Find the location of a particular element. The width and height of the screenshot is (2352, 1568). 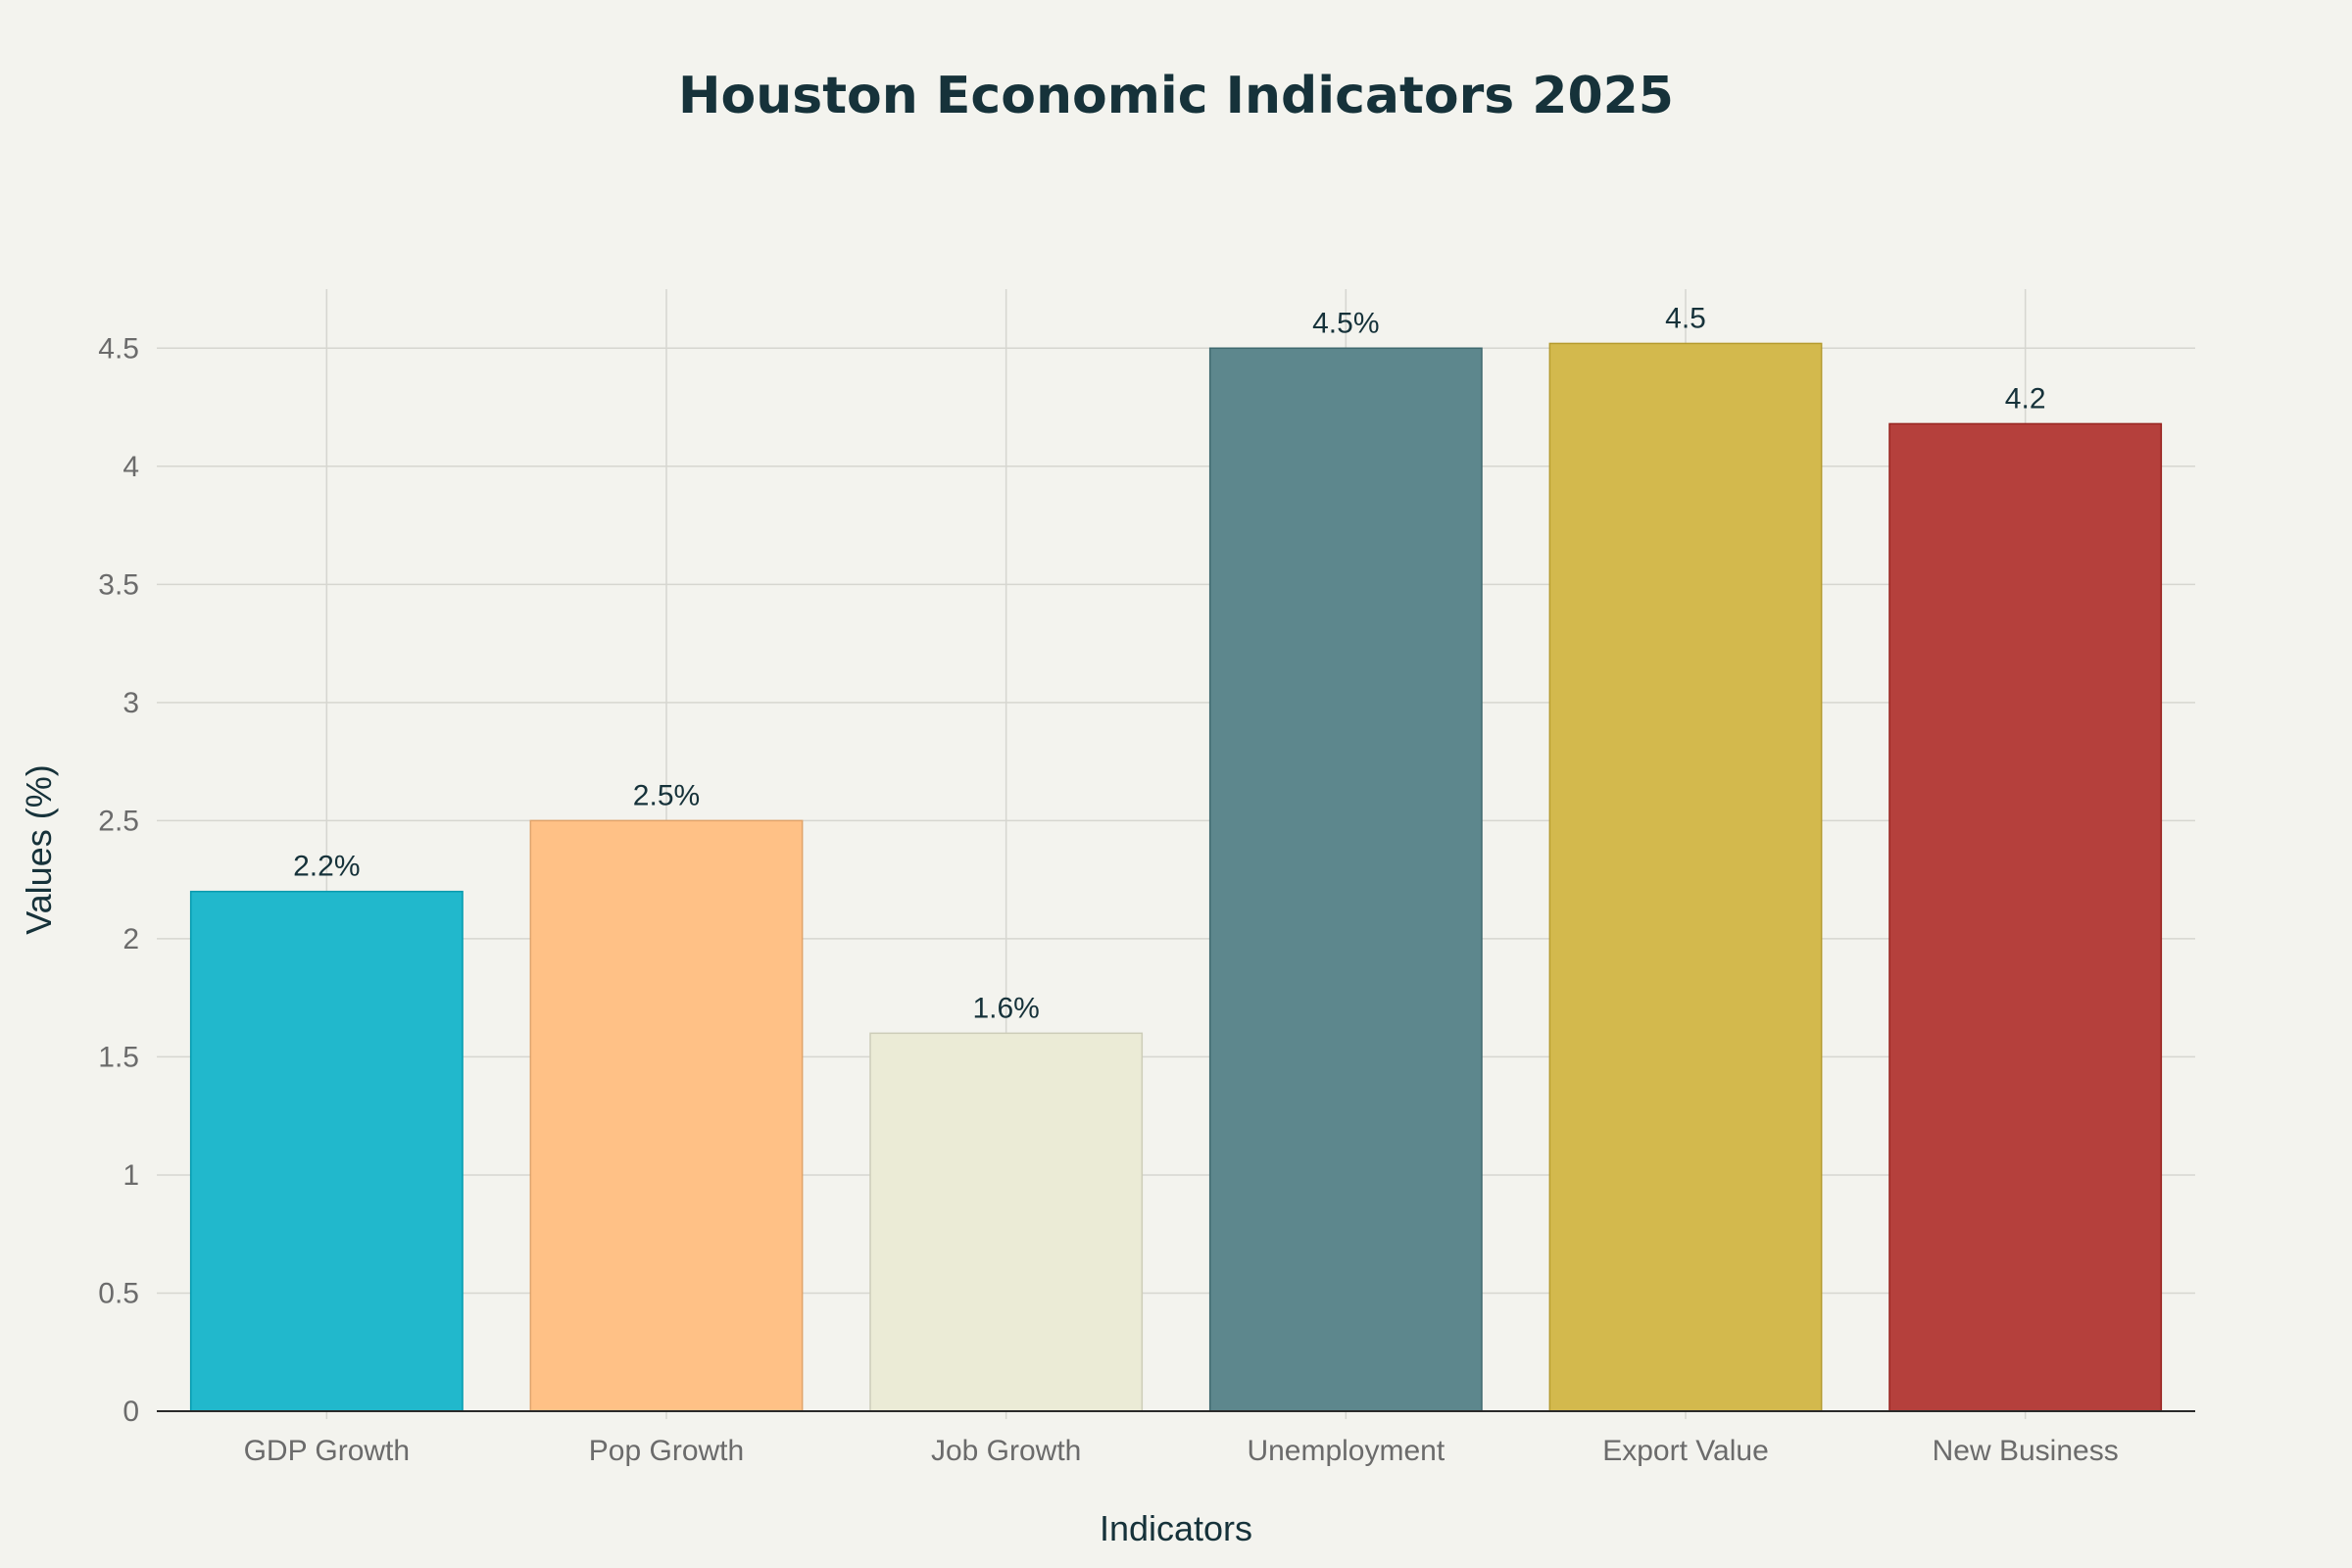

data-label: 2.2% is located at coordinates (326, 867).